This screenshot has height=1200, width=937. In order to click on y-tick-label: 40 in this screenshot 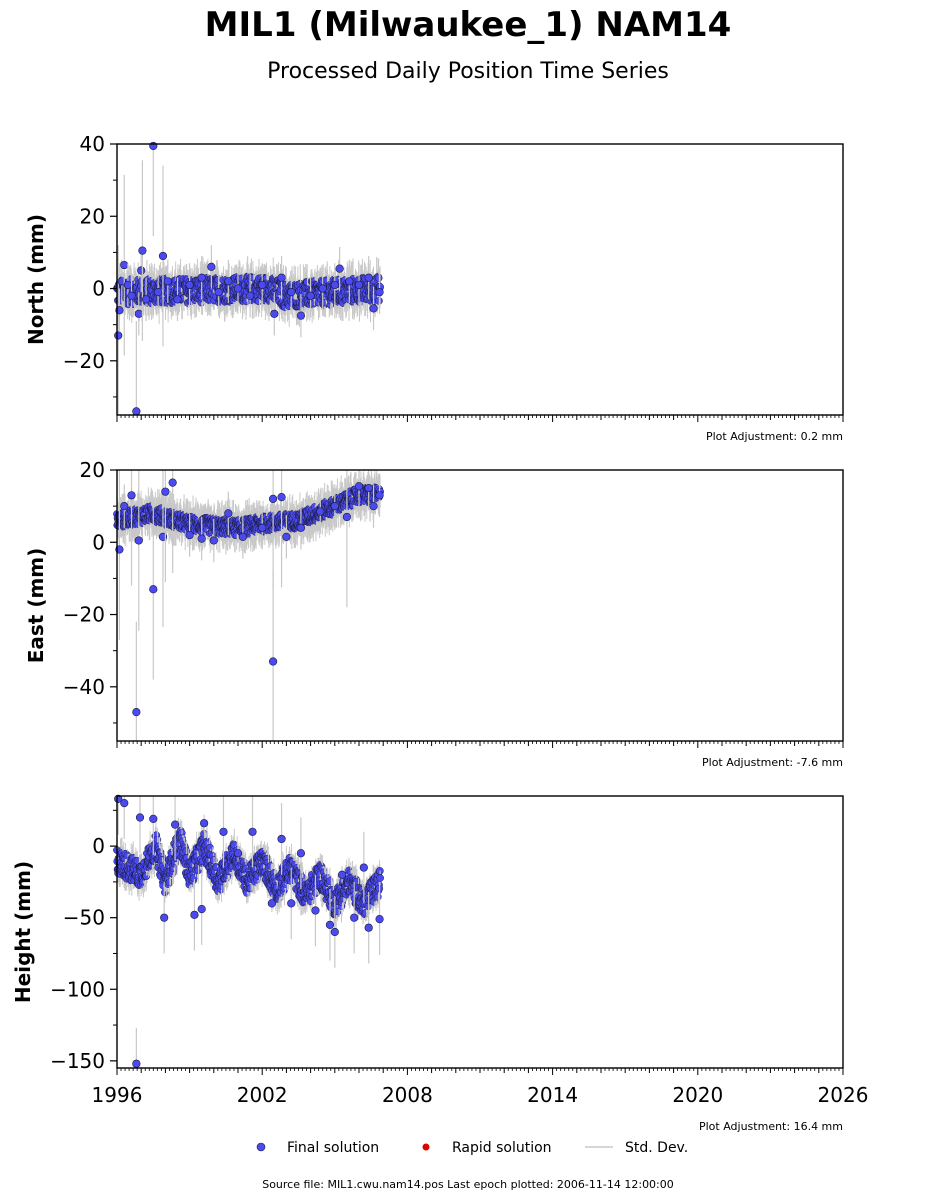, I will do `click(92, 144)`.